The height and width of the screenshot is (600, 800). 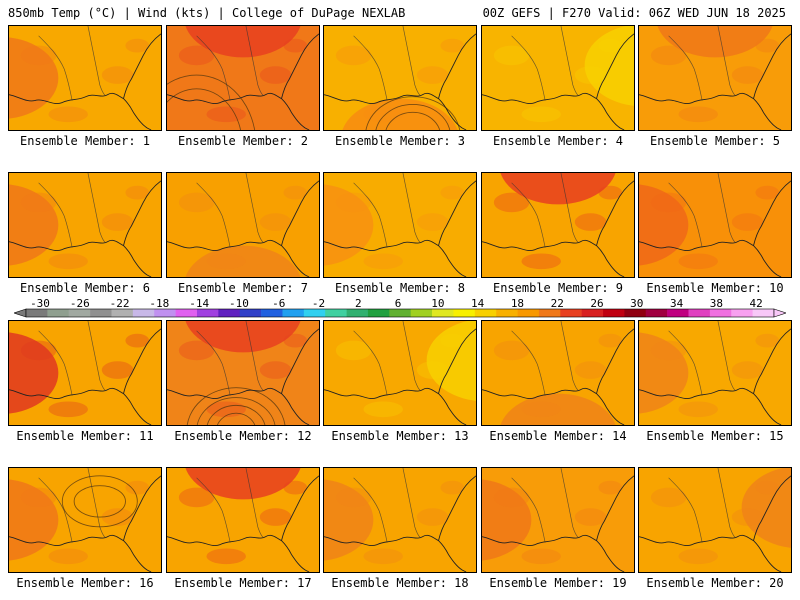 What do you see at coordinates (20, 313) in the screenshot?
I see `colorbar-min-arrow` at bounding box center [20, 313].